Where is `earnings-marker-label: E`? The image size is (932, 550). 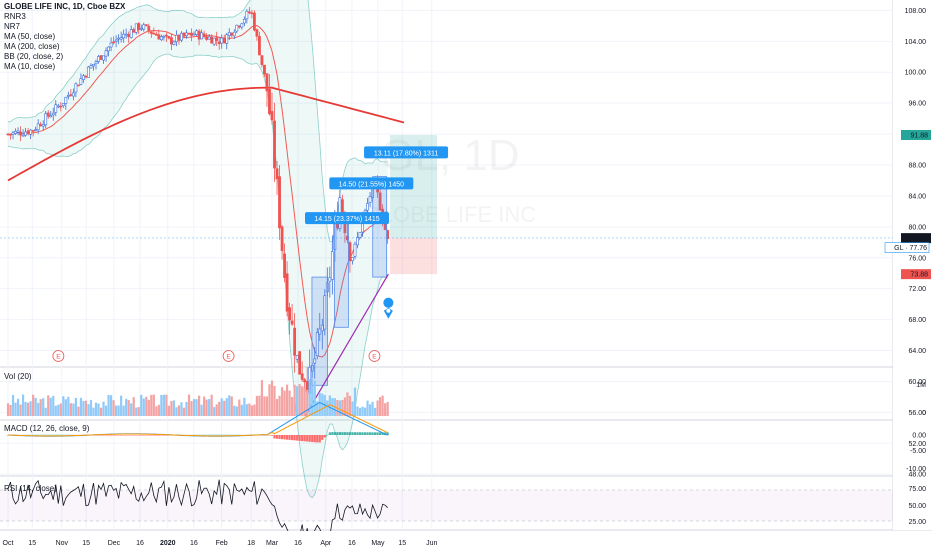 earnings-marker-label: E is located at coordinates (374, 357).